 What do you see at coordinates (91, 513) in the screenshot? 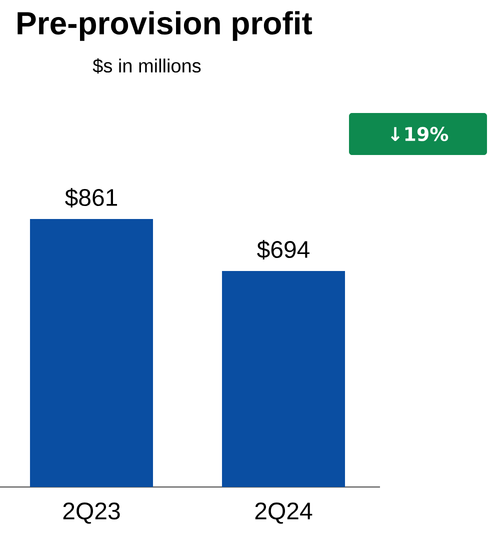
I see `x-tick-label: 2Q23` at bounding box center [91, 513].